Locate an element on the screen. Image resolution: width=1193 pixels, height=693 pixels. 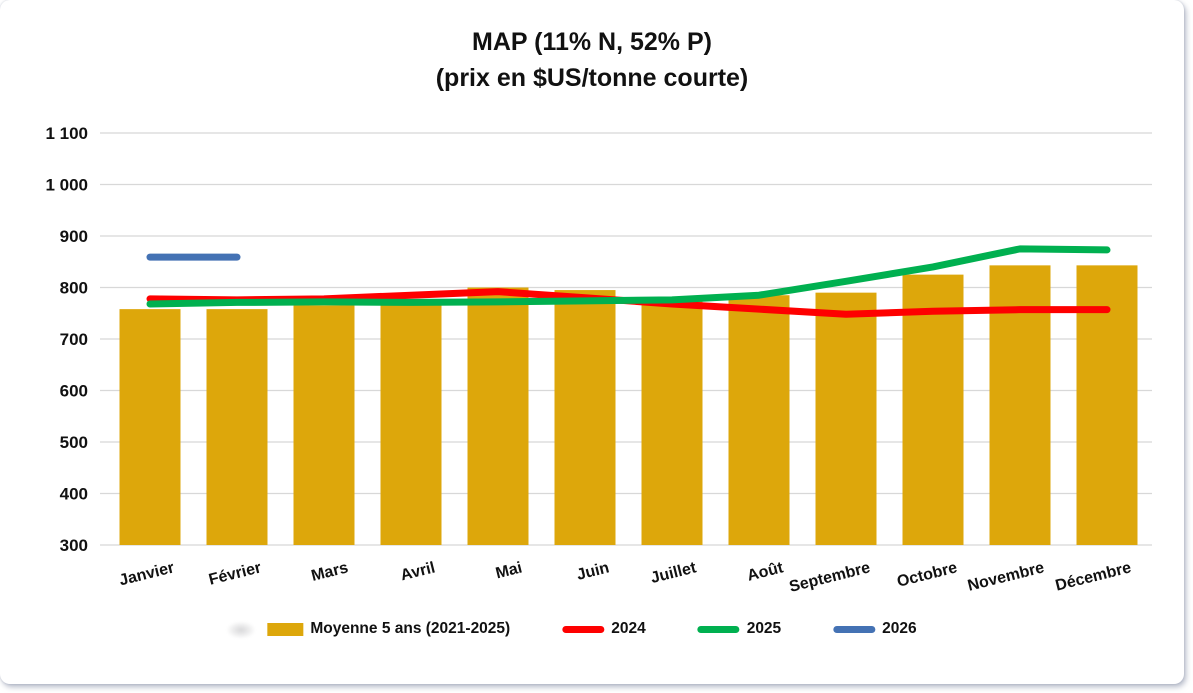
x-axis-label-août: Août is located at coordinates (765, 571).